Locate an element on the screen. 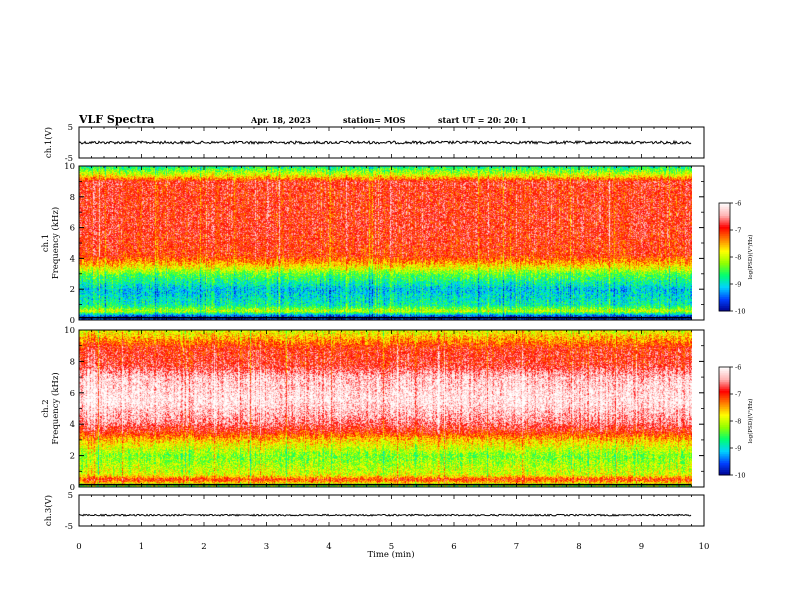 Image resolution: width=792 pixels, height=612 pixels. ch1-spectrogram-ytick-label: 8 is located at coordinates (72, 198).